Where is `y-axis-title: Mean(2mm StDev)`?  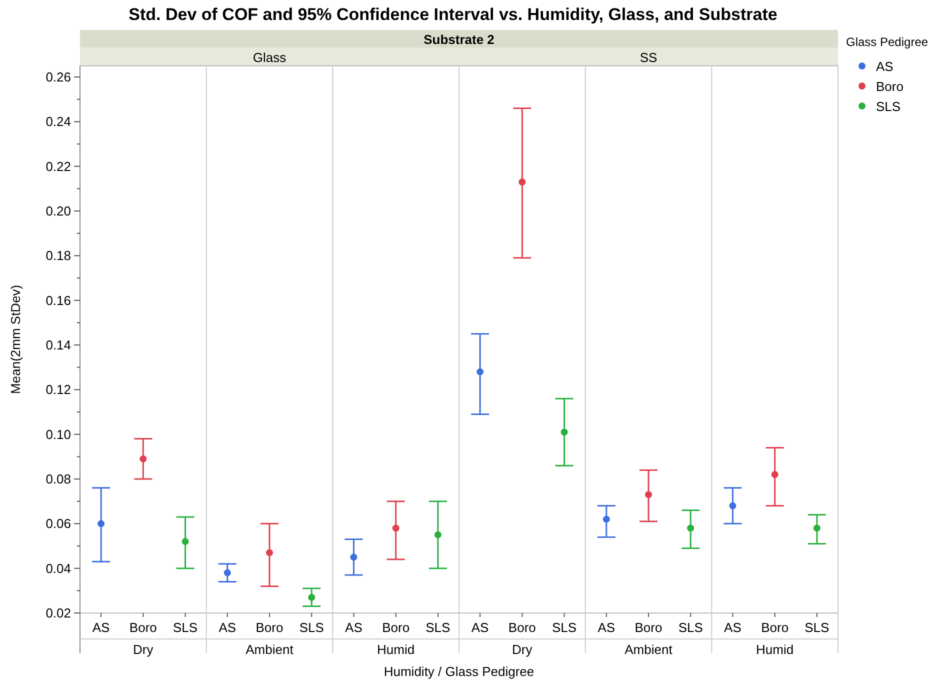 y-axis-title: Mean(2mm StDev) is located at coordinates (15, 339).